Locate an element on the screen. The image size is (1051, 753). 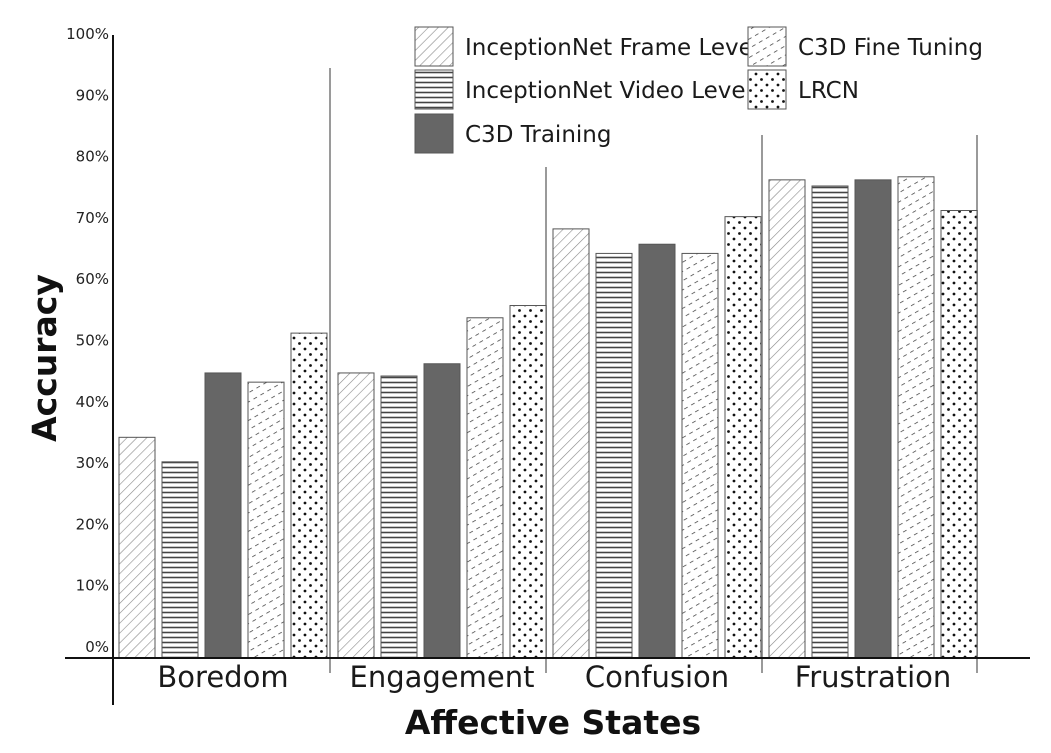
y-tick-label: 60% is located at coordinates (92, 279).